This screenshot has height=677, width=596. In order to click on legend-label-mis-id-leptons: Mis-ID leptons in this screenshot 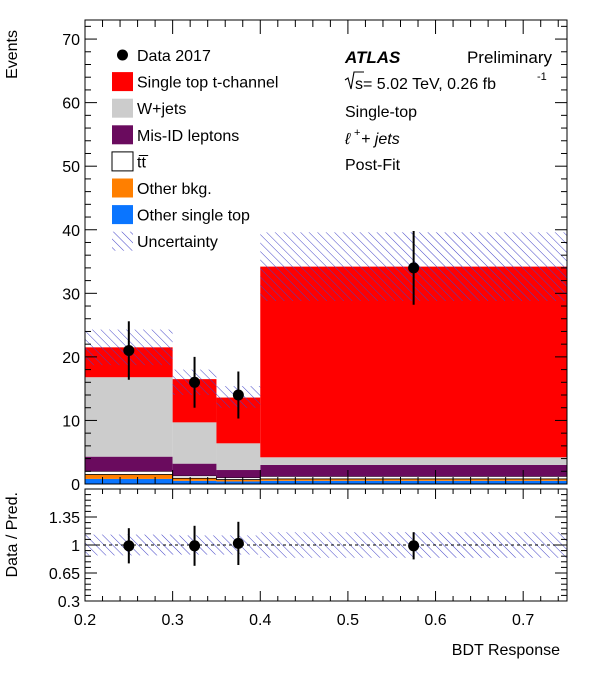, I will do `click(188, 136)`.